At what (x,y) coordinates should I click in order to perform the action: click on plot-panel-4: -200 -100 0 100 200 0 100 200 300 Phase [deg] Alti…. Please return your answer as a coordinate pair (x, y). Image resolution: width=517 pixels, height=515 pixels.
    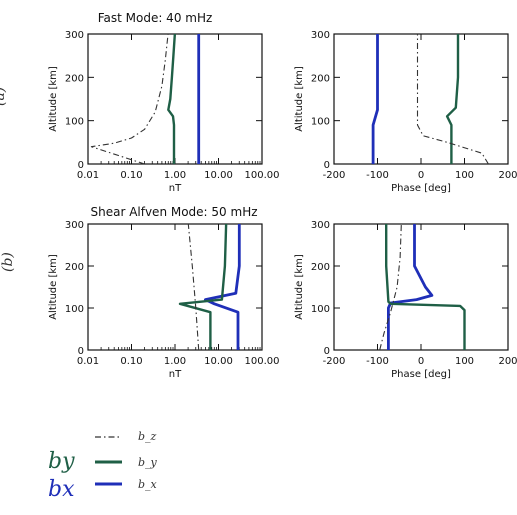
    Looking at the image, I should click on (405, 300).